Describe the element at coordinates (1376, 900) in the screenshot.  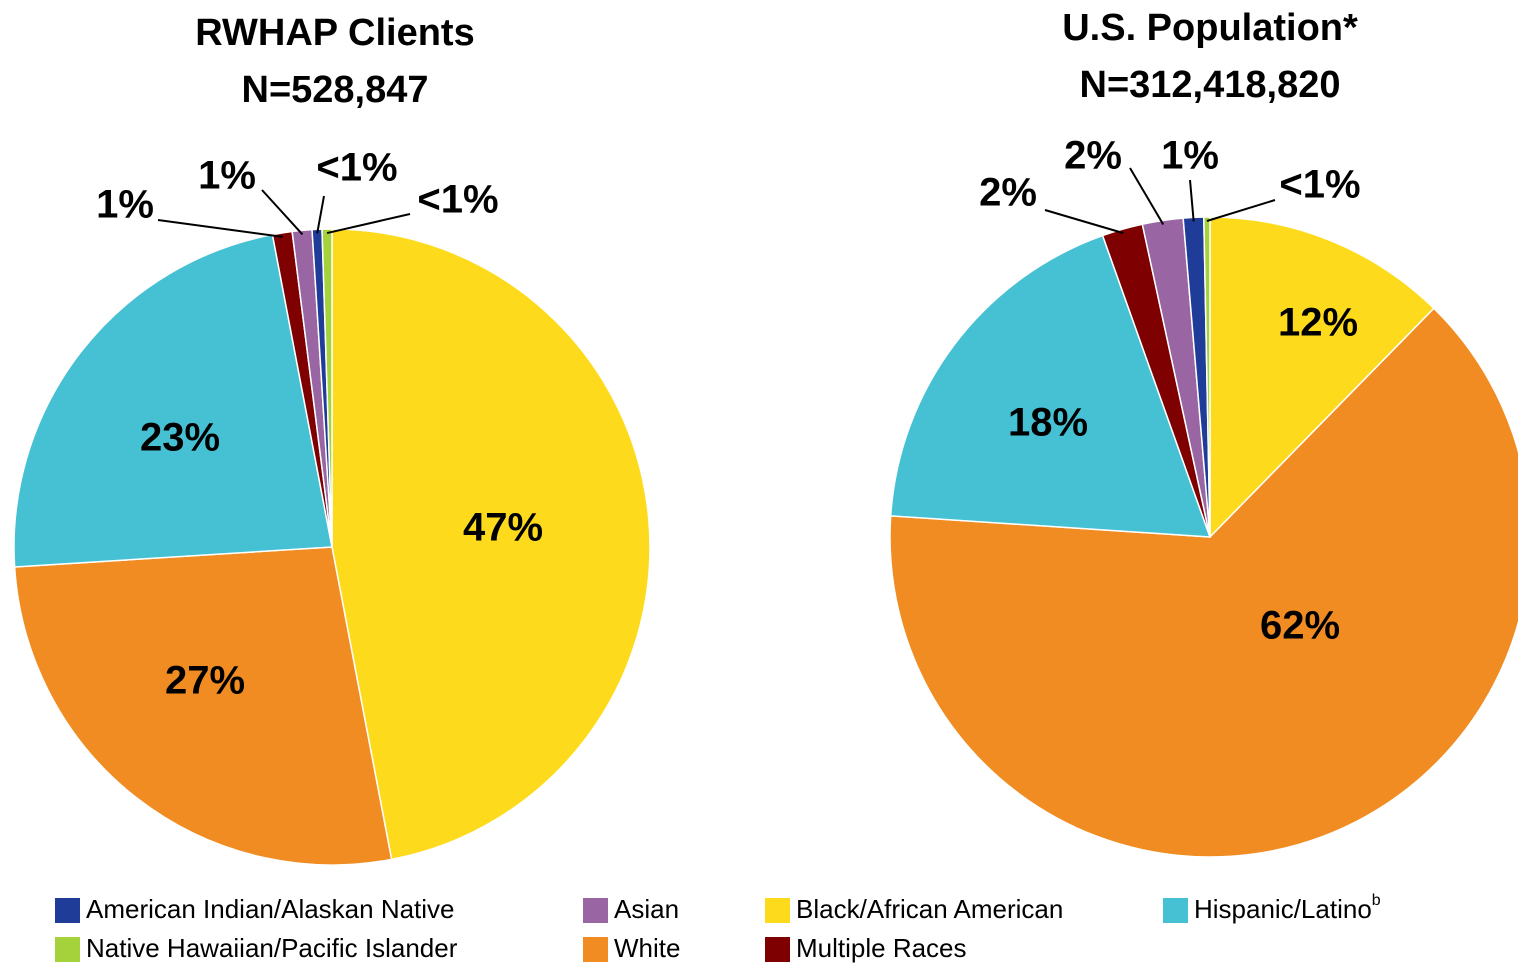
I see `legend-superscript: b` at that location.